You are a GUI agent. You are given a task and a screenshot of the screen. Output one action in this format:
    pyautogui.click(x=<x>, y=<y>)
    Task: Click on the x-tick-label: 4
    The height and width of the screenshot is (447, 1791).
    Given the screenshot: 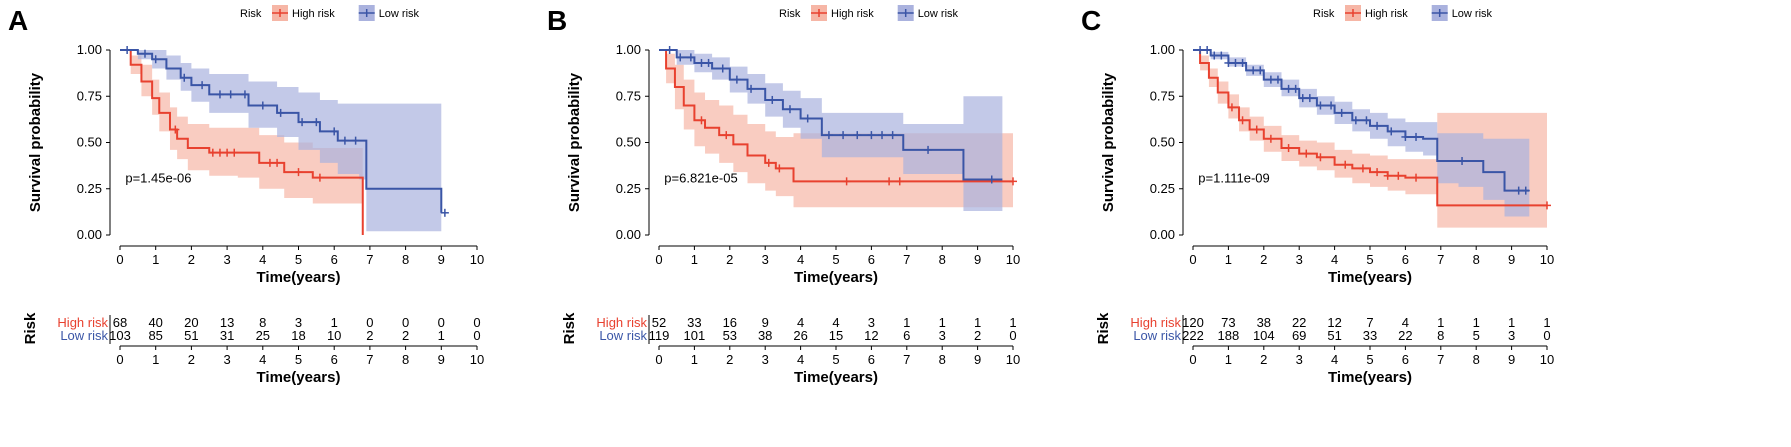 What is the action you would take?
    pyautogui.click(x=1334, y=259)
    